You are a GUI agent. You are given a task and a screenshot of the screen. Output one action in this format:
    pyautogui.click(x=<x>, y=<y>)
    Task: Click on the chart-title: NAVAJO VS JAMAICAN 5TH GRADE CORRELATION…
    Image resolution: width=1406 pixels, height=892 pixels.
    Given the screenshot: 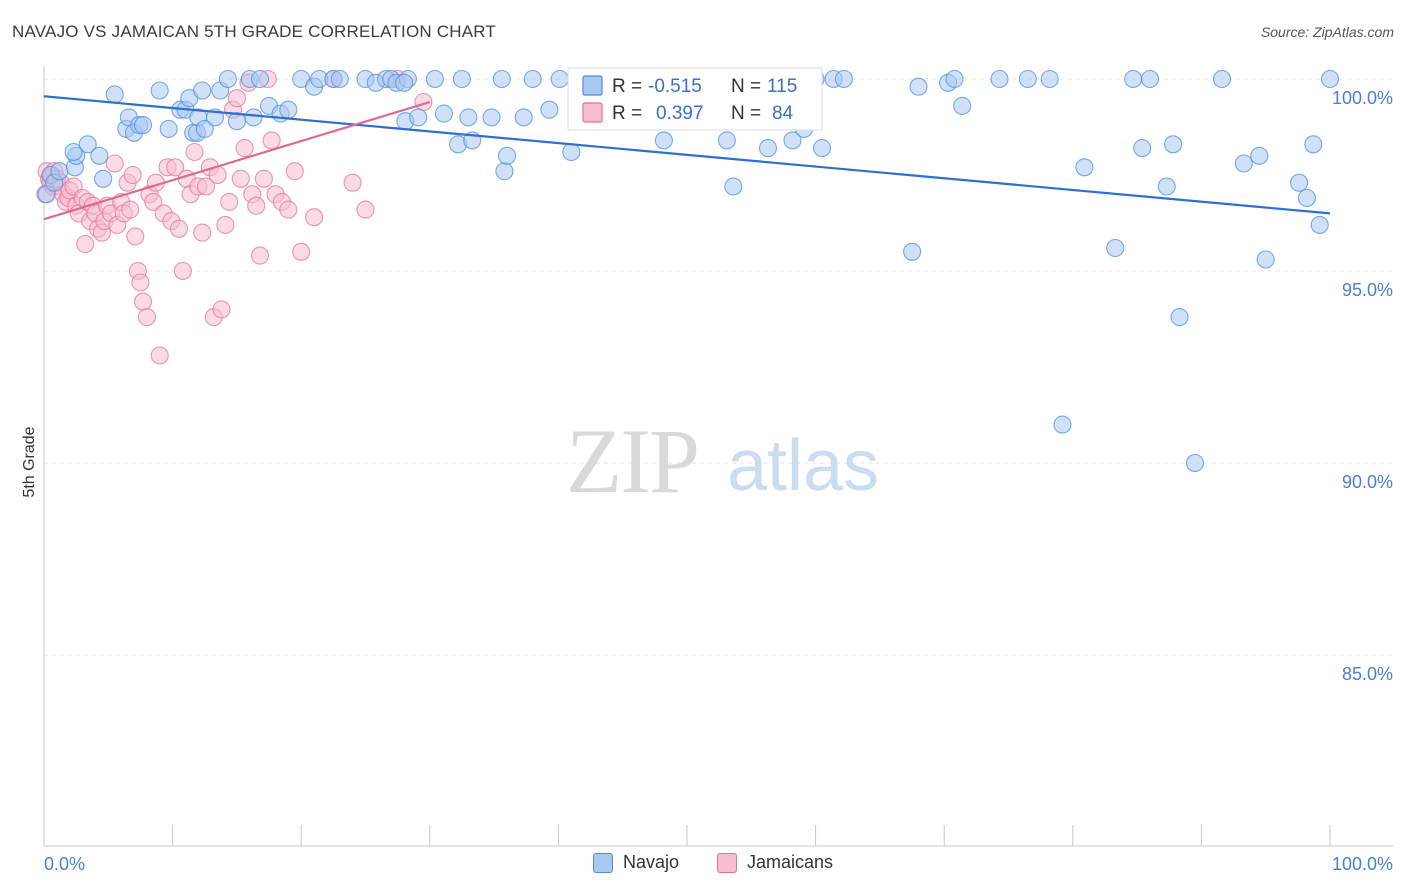 What is the action you would take?
    pyautogui.click(x=254, y=31)
    